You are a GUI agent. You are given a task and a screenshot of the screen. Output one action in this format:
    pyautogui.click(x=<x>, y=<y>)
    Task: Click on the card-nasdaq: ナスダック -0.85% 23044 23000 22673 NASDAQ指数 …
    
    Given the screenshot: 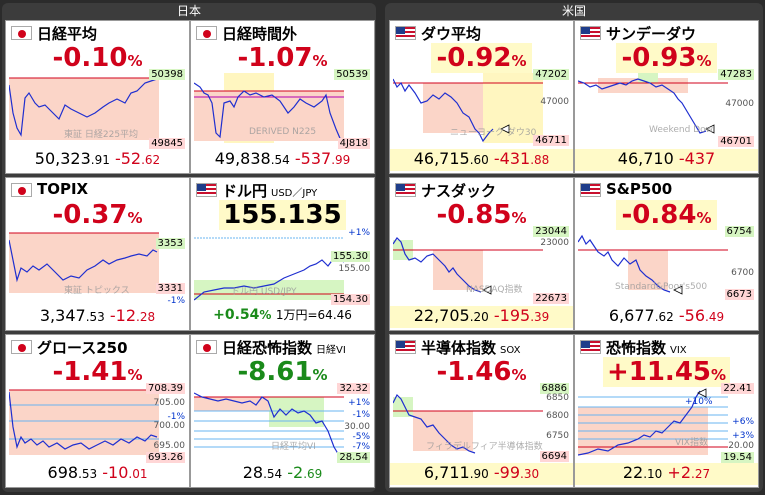 What is the action you would take?
    pyautogui.click(x=481, y=254)
    